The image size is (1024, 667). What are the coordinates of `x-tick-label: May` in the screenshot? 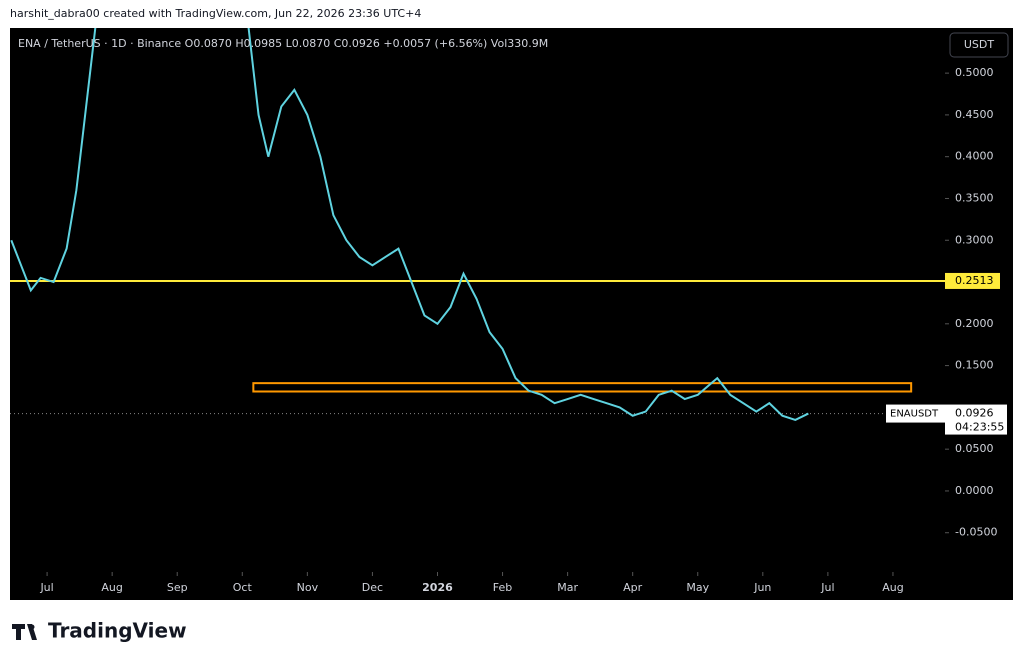 It's located at (697, 587).